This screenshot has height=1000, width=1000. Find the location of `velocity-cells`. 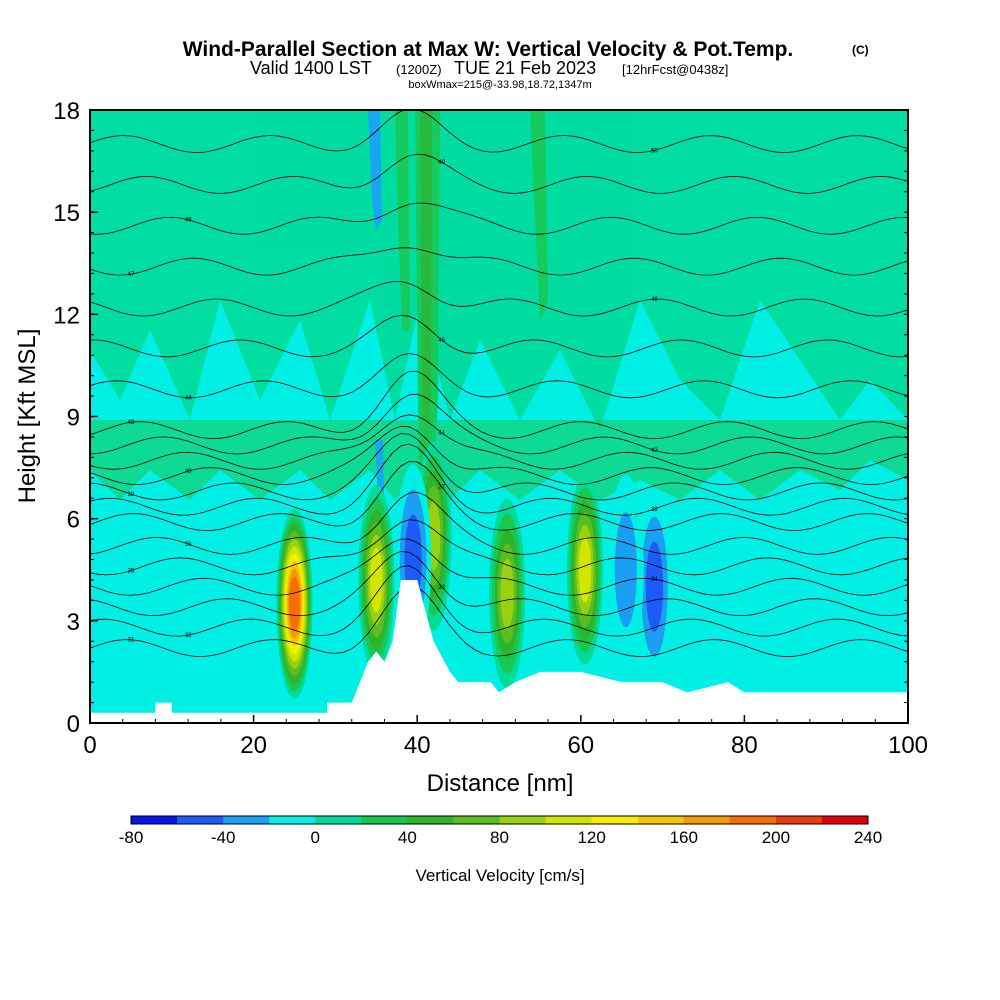

velocity-cells is located at coordinates (474, 569).